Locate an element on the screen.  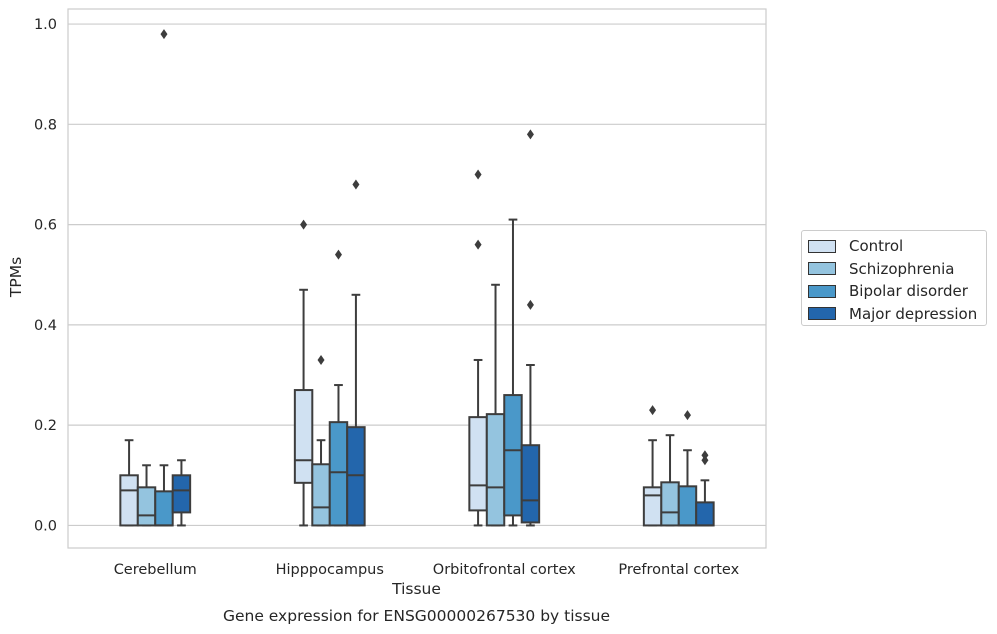
legend-label: Bipolar disorder is located at coordinates (908, 291).